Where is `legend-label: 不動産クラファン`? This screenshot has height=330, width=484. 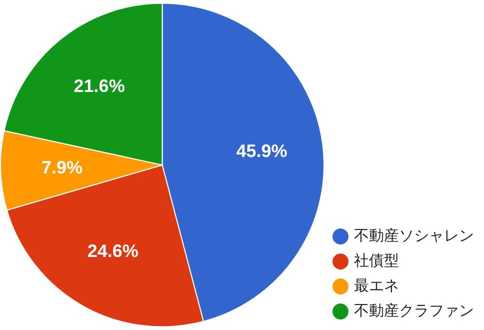
legend-label: 不動産クラファン is located at coordinates (414, 310).